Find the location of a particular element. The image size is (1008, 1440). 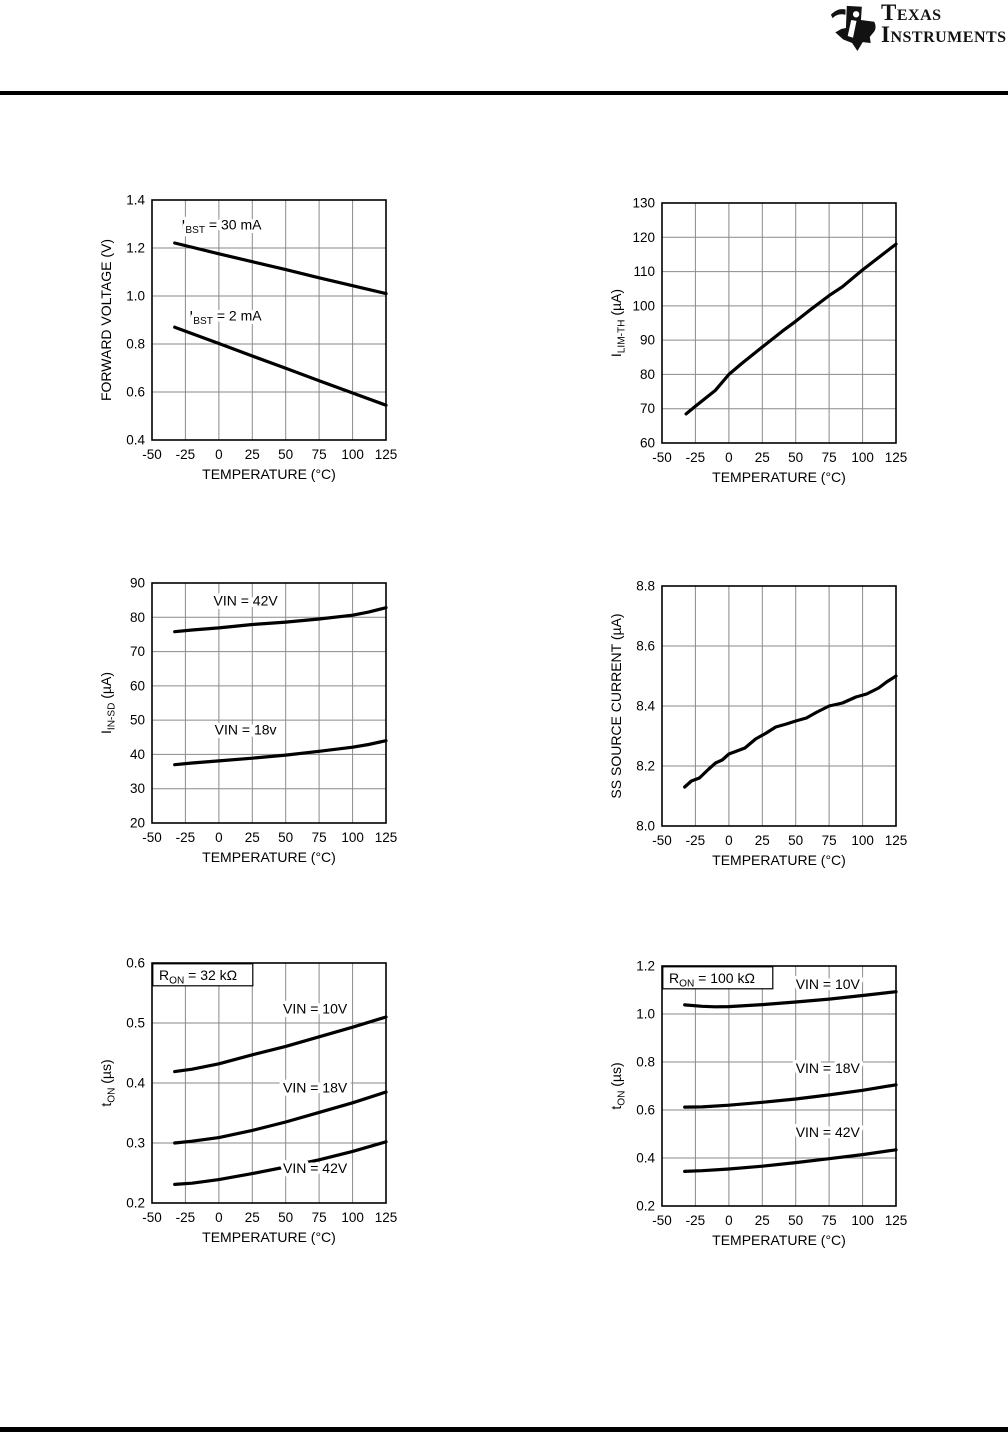

y-tick-label: 0.8 is located at coordinates (645, 1062).